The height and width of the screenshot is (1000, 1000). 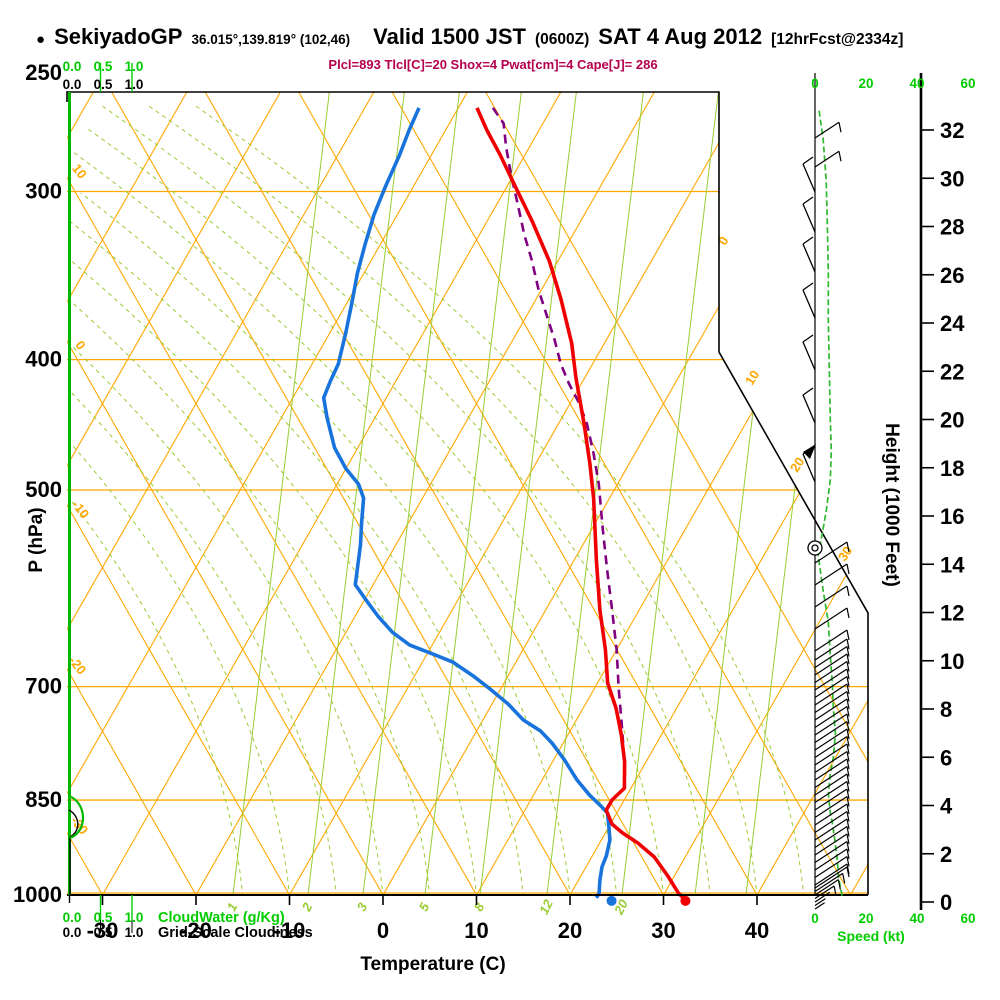 I want to click on wind-panel, so click(x=826, y=510).